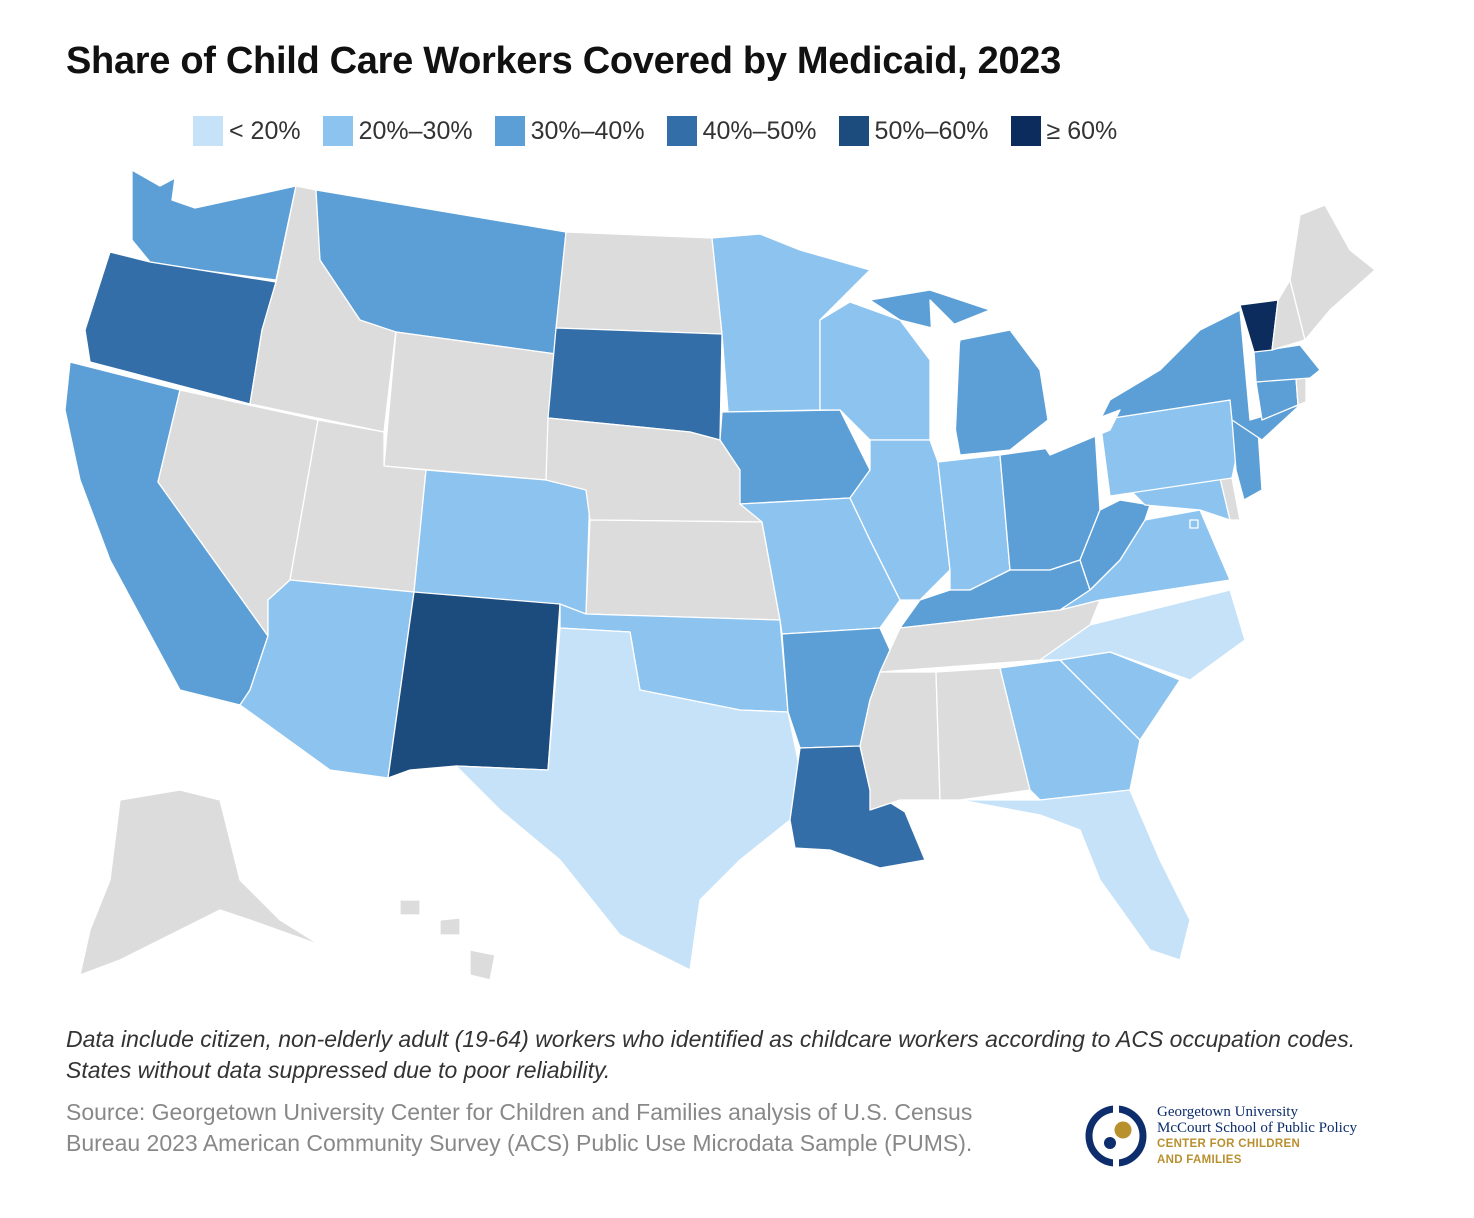 This screenshot has height=1218, width=1474. What do you see at coordinates (931, 130) in the screenshot?
I see `legend-label: 50%–60%` at bounding box center [931, 130].